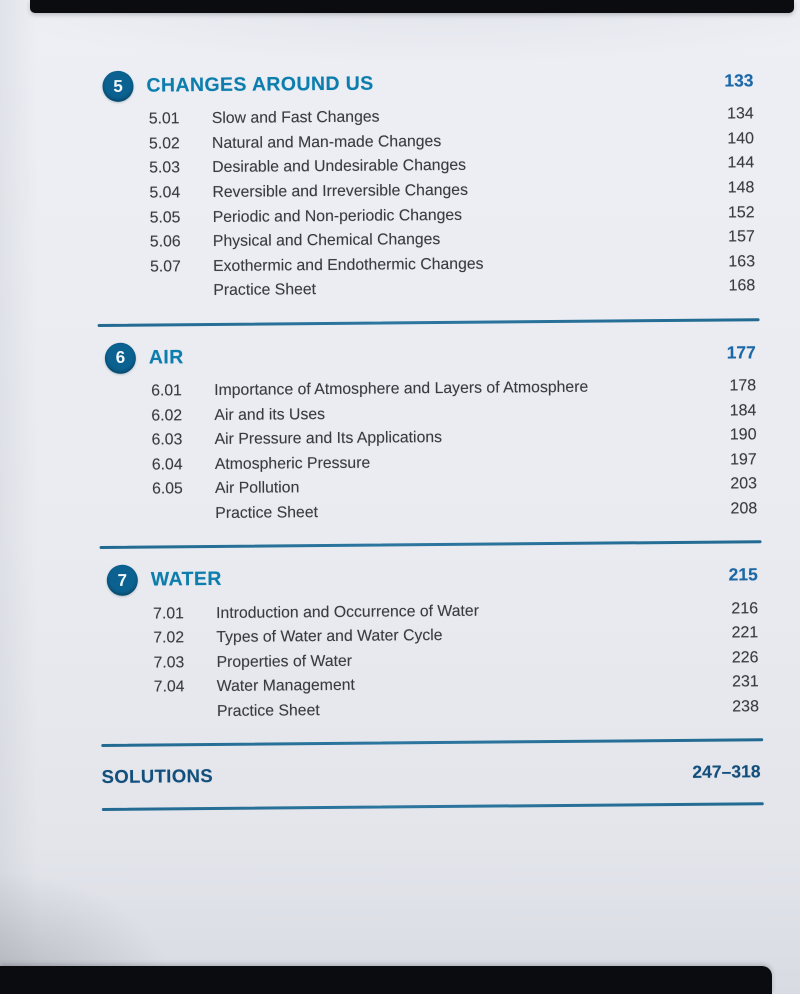 The width and height of the screenshot is (800, 994). Describe the element at coordinates (164, 119) in the screenshot. I see `section-number: 5.01` at that location.